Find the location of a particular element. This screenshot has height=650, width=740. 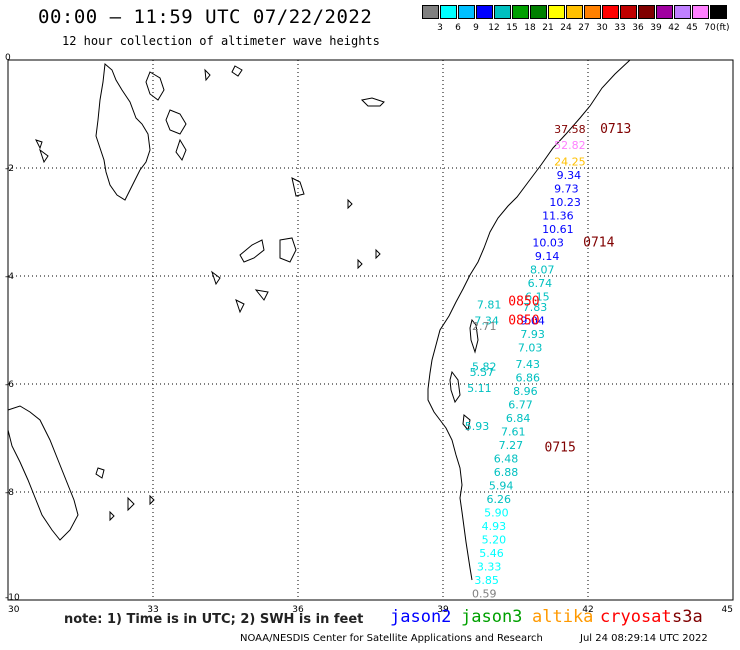

comoros-island-c is located at coordinates (152, 500).